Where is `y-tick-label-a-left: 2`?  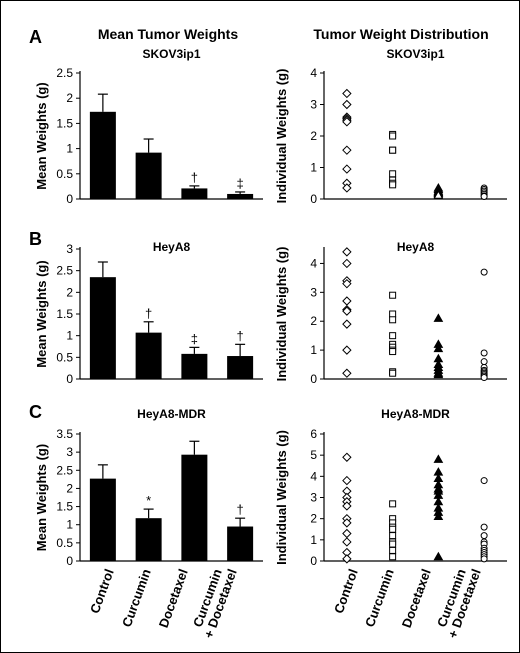 y-tick-label-a-left: 2 is located at coordinates (69, 98).